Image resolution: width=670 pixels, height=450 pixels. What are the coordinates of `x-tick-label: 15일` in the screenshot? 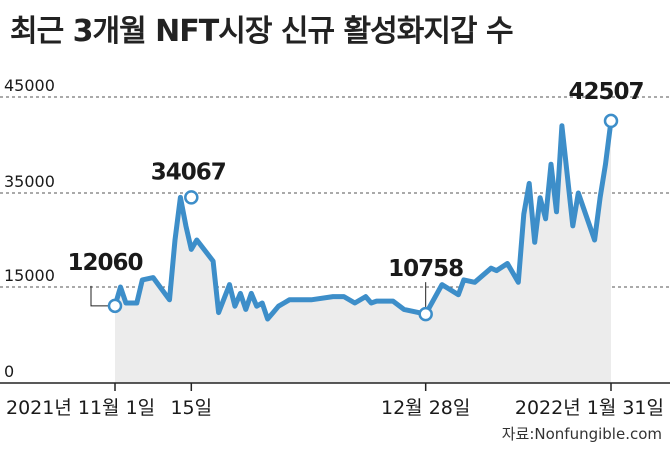 It's located at (191, 408).